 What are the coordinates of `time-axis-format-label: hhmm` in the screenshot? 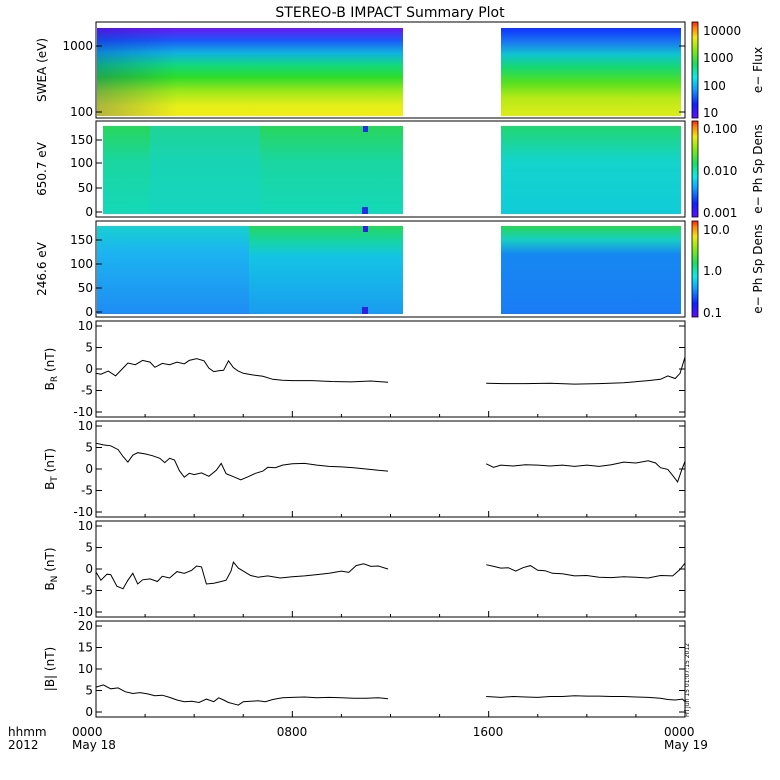 It's located at (27, 732).